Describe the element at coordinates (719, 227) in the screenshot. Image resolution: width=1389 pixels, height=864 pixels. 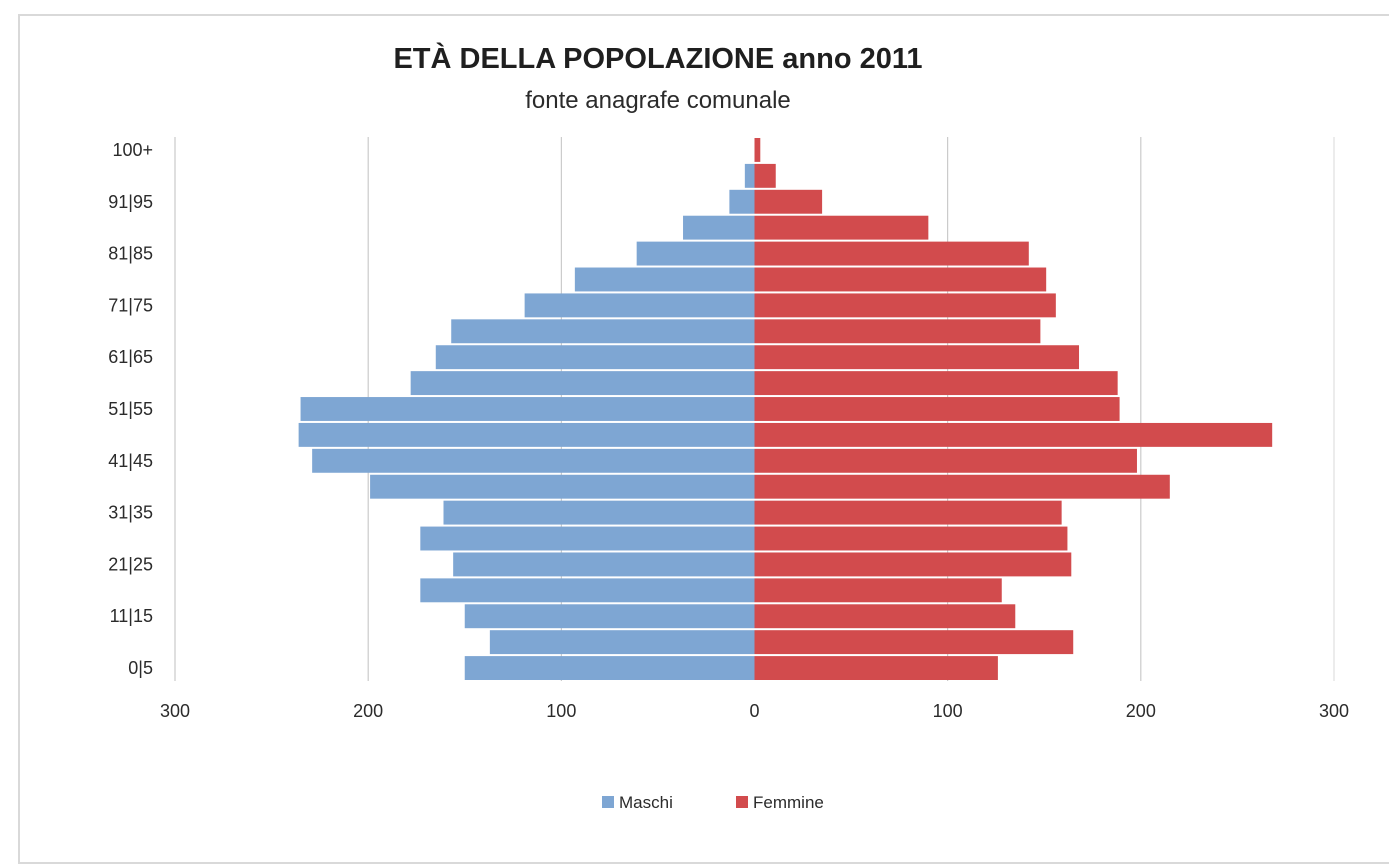
I see `bar-maschi-86|90` at that location.